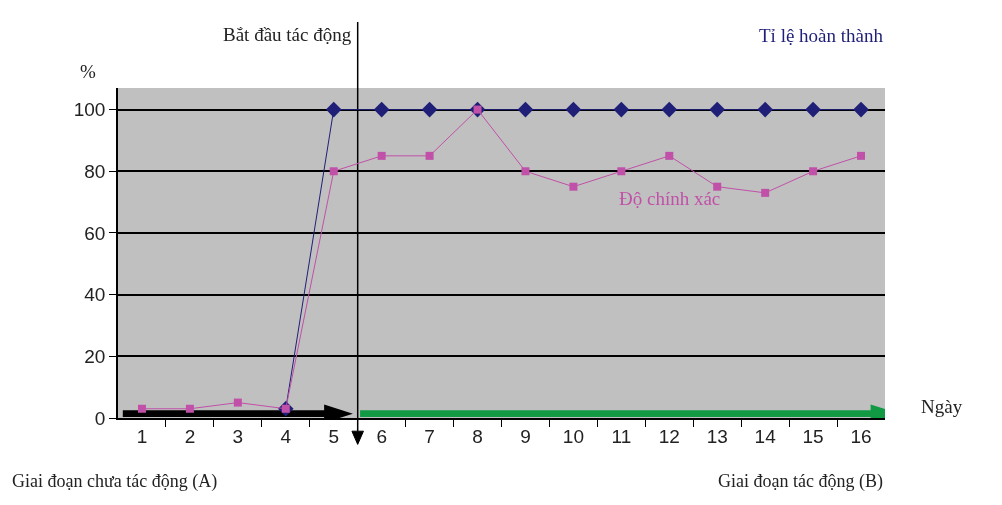 The height and width of the screenshot is (505, 1002). I want to click on y-tick-label: 40, so click(95, 295).